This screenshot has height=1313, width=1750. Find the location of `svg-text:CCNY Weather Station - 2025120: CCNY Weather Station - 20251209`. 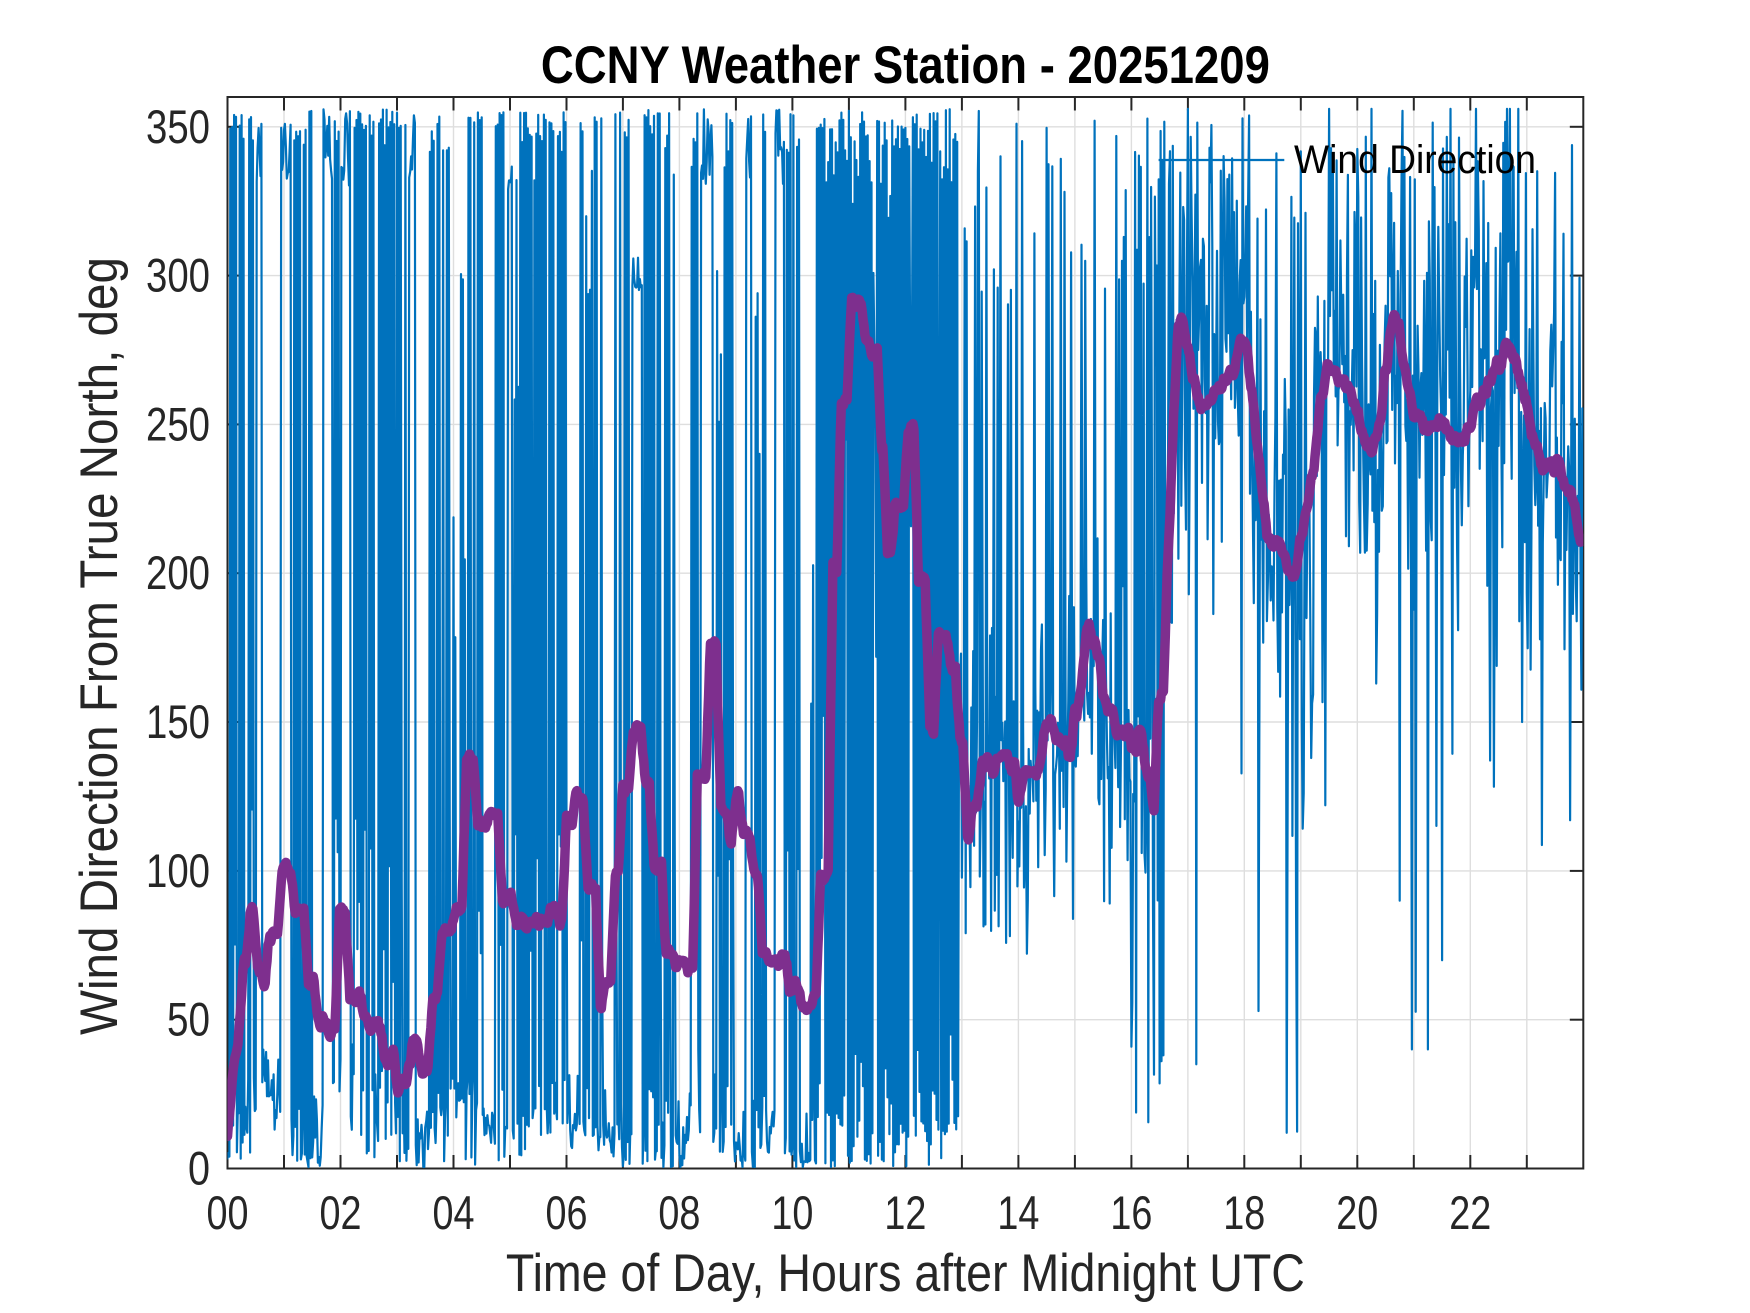

svg-text:CCNY Weather Station - 2025120: CCNY Weather Station - 20251209 is located at coordinates (905, 65).